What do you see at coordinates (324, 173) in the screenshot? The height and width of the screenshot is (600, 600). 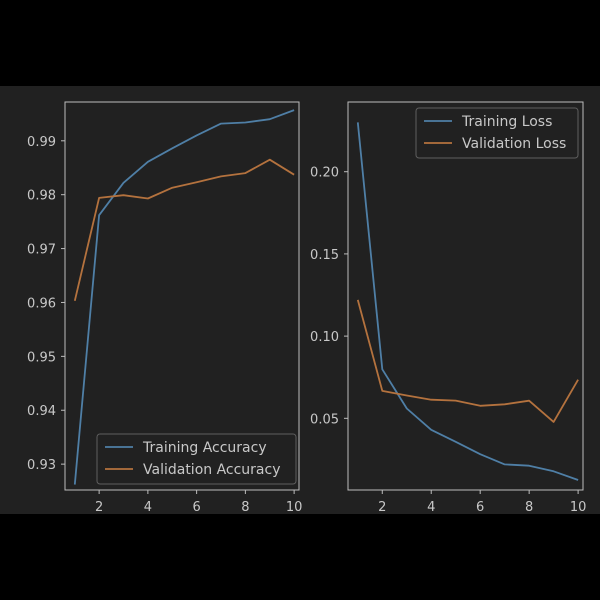 I see `y-tick-label: 0.20` at bounding box center [324, 173].